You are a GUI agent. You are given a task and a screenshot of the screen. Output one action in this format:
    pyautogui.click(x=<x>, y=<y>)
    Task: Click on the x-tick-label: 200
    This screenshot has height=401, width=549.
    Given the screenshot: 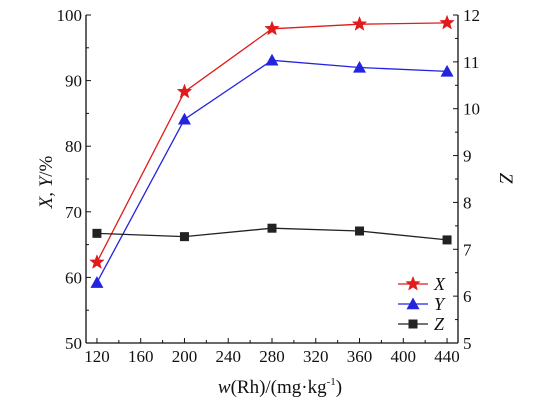 What is the action you would take?
    pyautogui.click(x=185, y=356)
    